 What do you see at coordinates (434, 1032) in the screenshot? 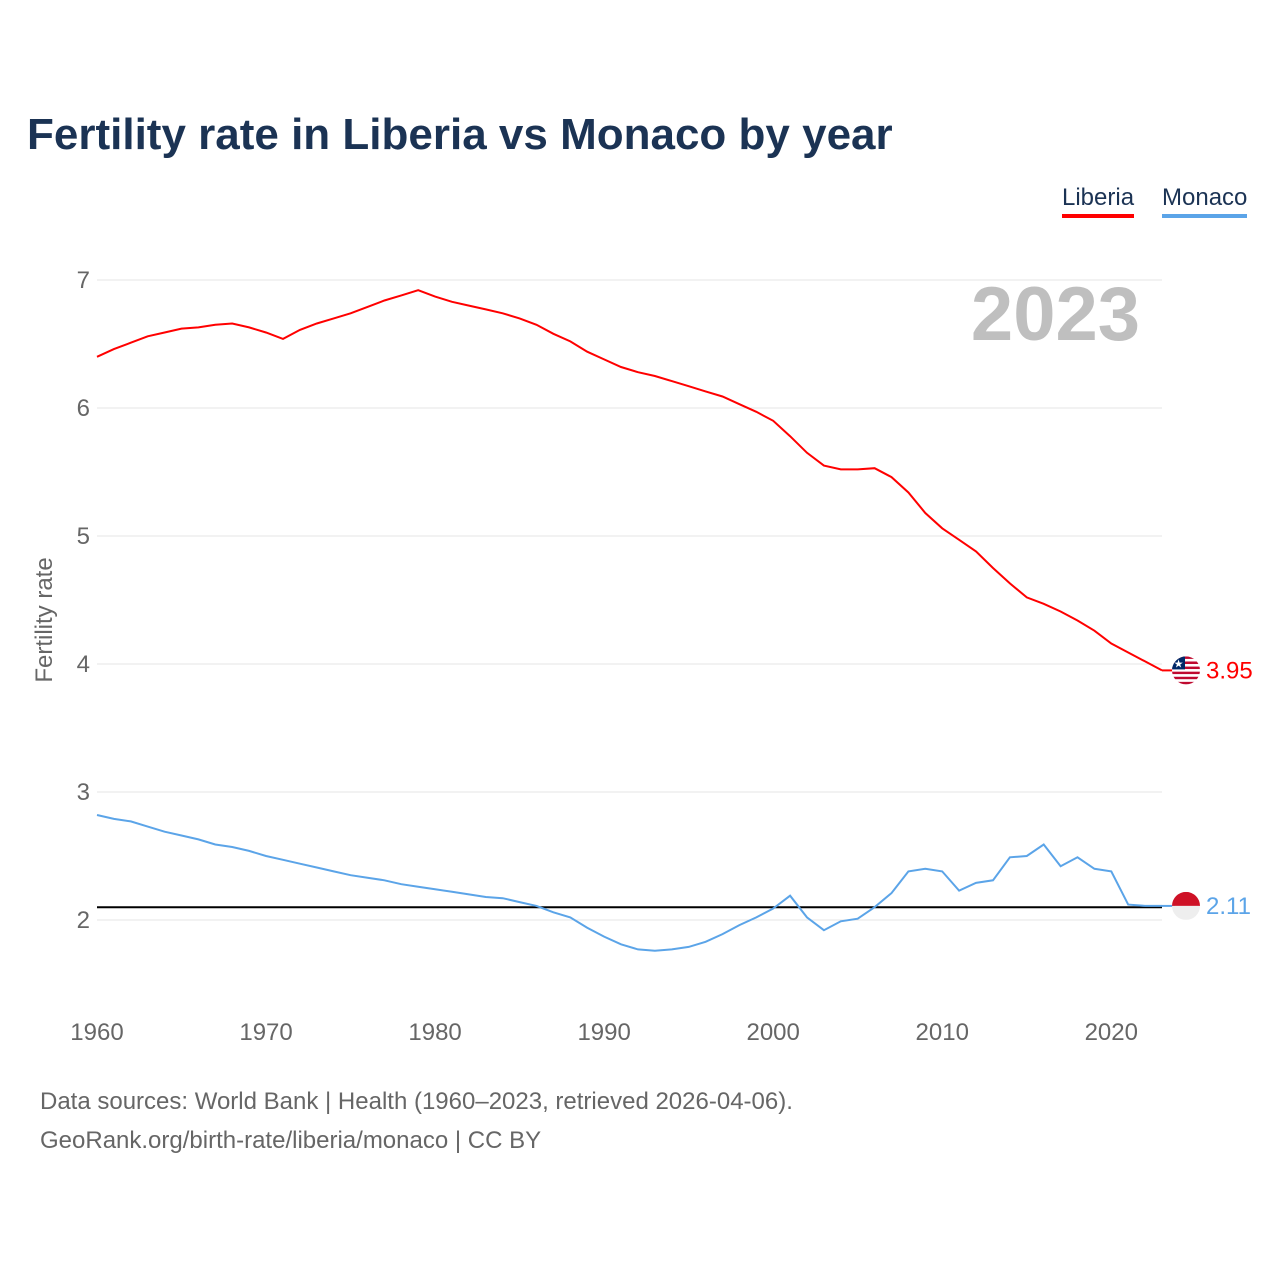
I see `x-tick-label: 1980` at bounding box center [434, 1032].